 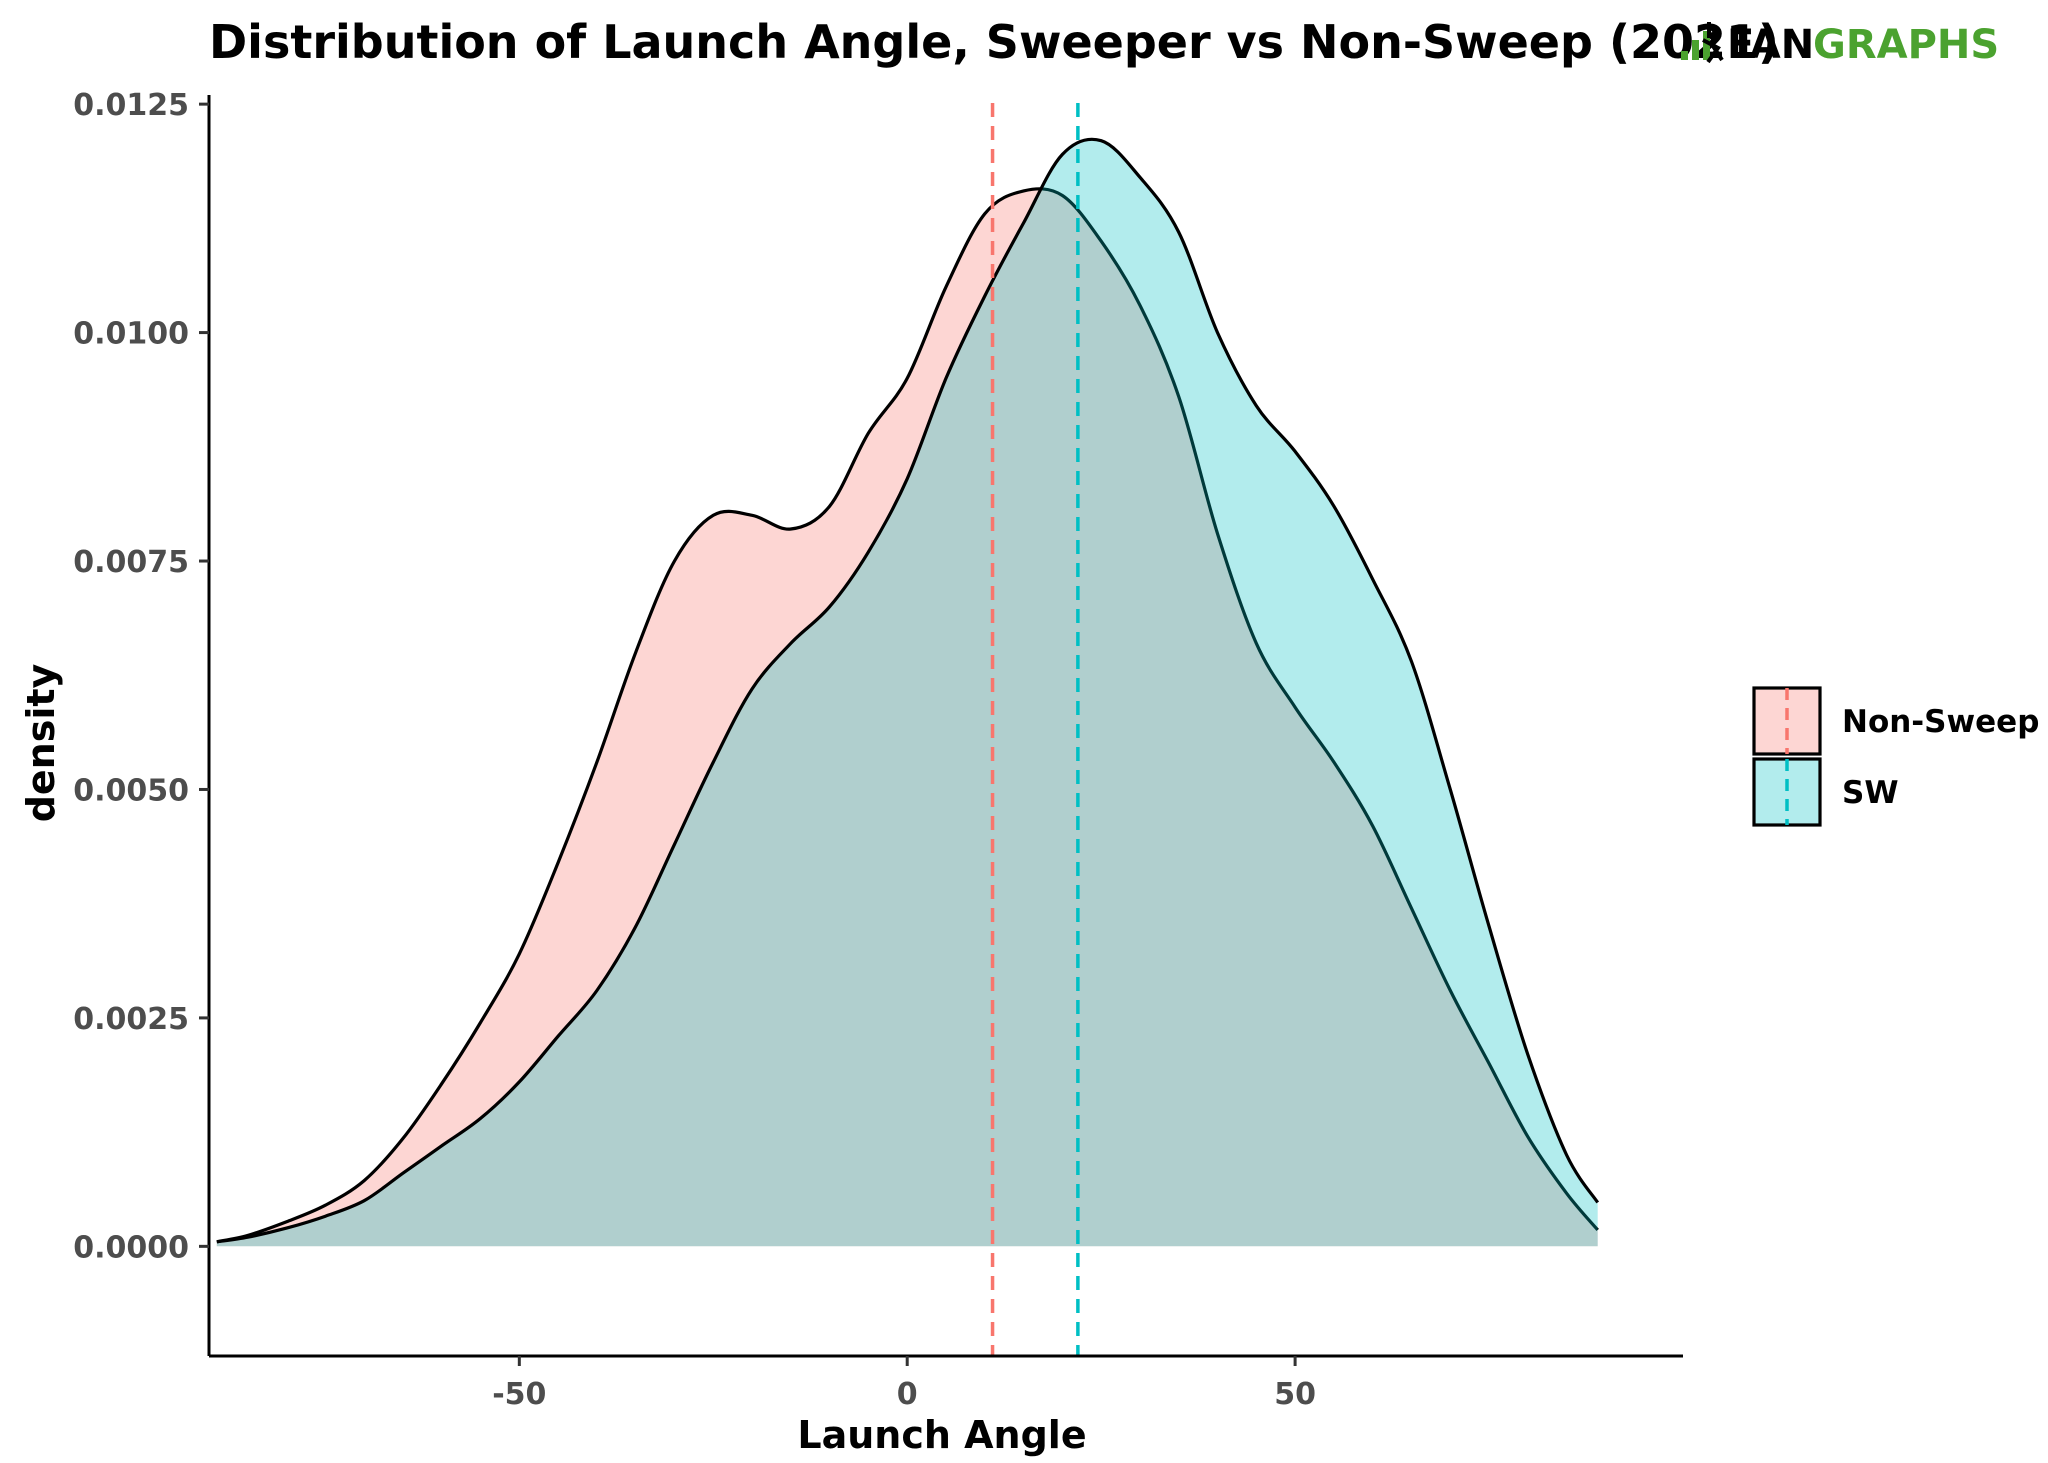 I want to click on legend-label-non-sweep: Non-Sweep, so click(x=1940, y=722).